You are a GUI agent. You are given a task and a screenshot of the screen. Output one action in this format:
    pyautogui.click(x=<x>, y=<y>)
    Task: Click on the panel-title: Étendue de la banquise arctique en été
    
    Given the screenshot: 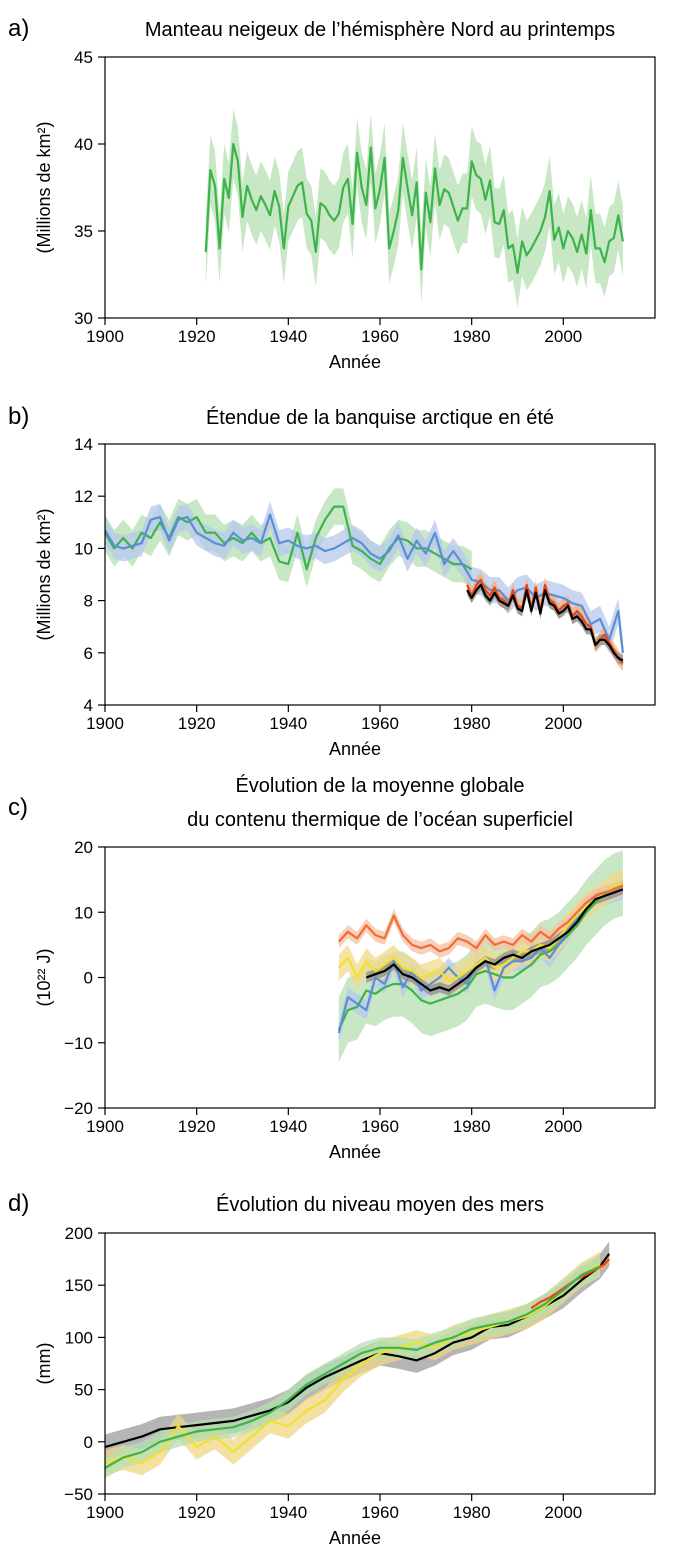 What is the action you would take?
    pyautogui.click(x=380, y=417)
    